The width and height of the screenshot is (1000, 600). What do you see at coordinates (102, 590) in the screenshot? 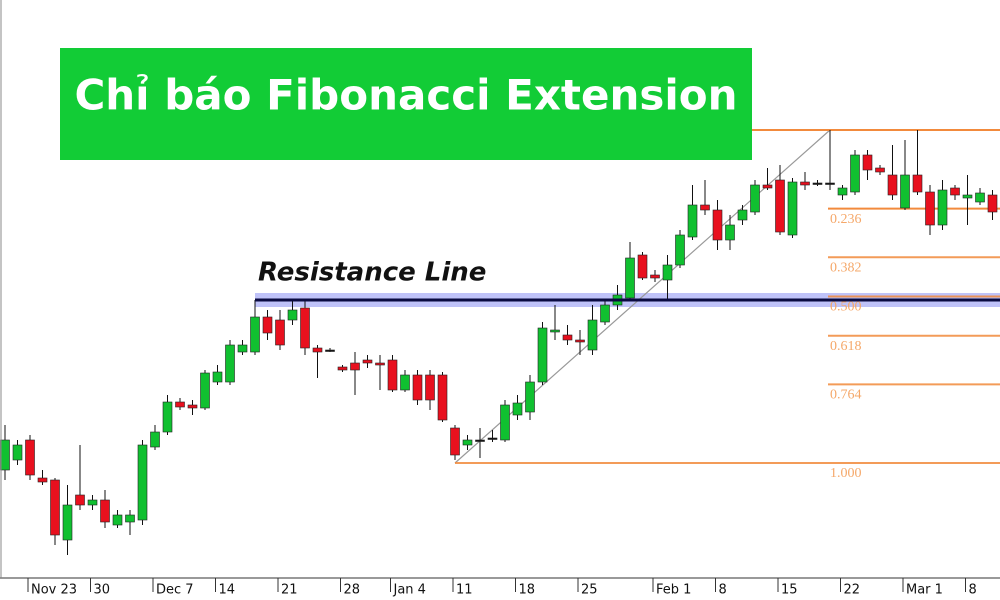
I see `x-tick-label: 30` at bounding box center [102, 590].